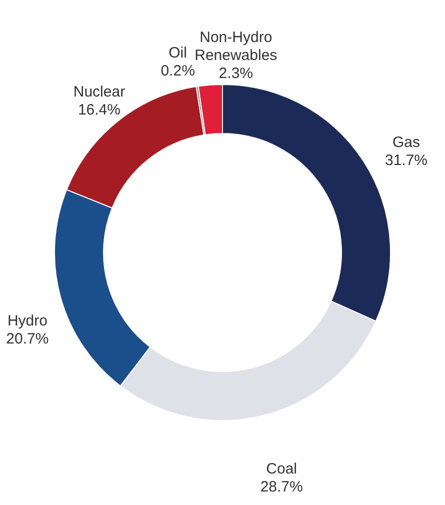 The image size is (445, 505). What do you see at coordinates (99, 110) in the screenshot?
I see `data-label: 16.4%` at bounding box center [99, 110].